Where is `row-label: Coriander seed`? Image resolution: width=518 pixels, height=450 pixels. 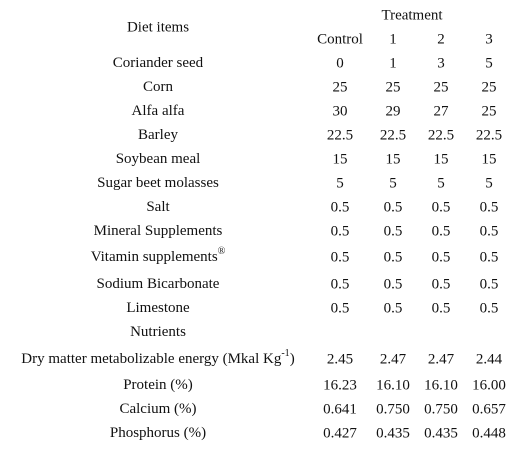
row-label: Coriander seed is located at coordinates (158, 63).